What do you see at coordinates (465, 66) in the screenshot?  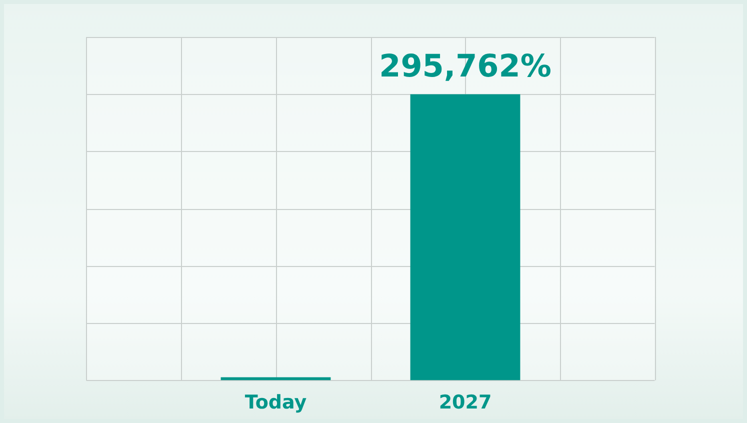 I see `data-label: 295,762%` at bounding box center [465, 66].